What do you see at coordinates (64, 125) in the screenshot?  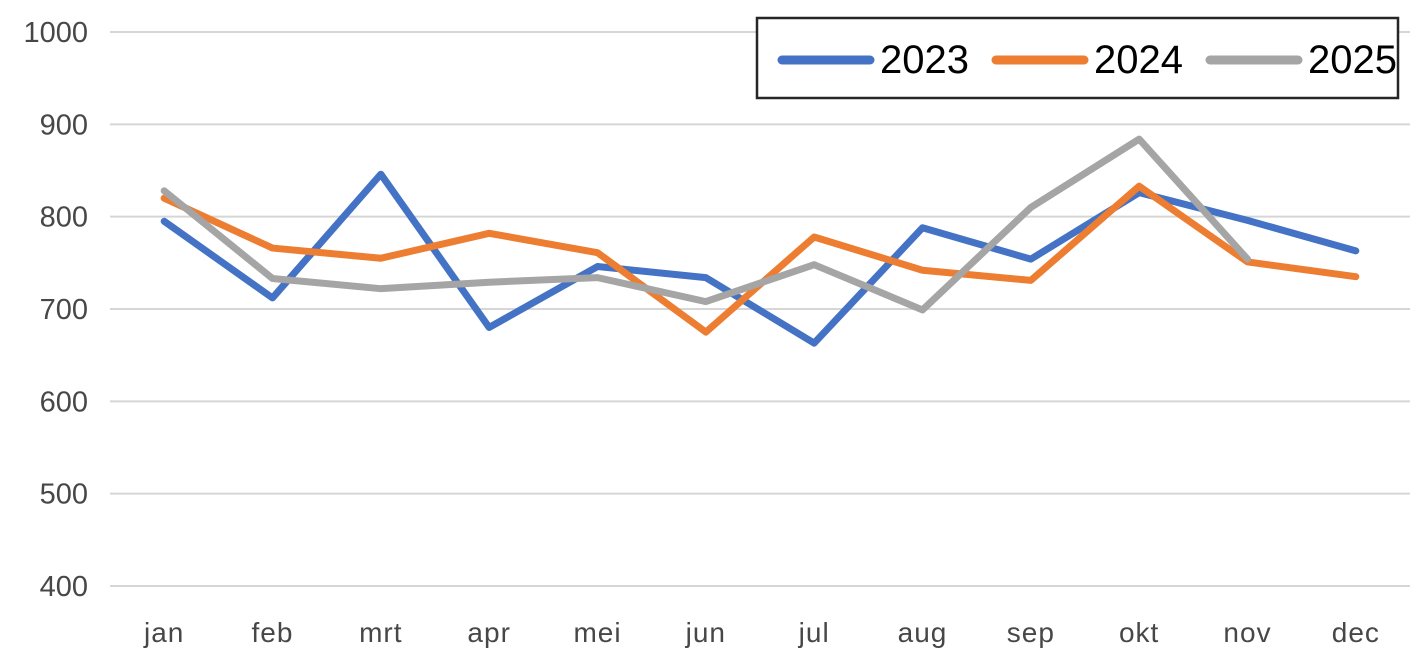 I see `y-axis-tick-label: 900` at bounding box center [64, 125].